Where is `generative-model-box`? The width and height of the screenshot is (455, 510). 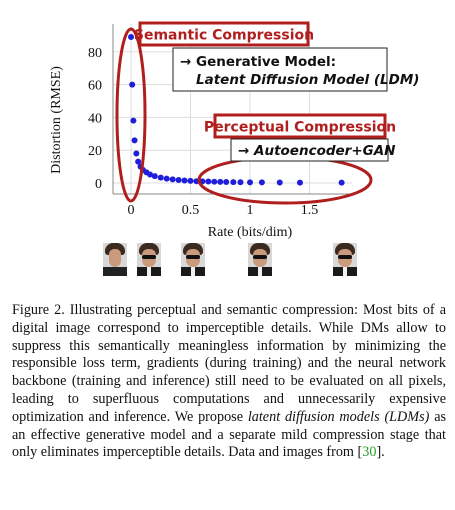
generative-model-box is located at coordinates (280, 69).